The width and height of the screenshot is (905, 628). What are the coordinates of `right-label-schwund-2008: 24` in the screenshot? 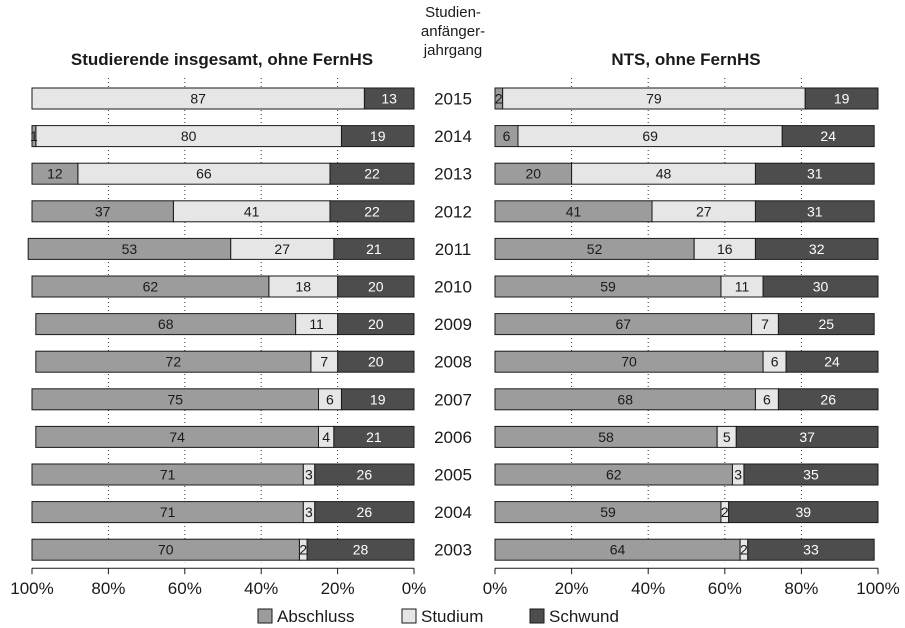 It's located at (832, 362).